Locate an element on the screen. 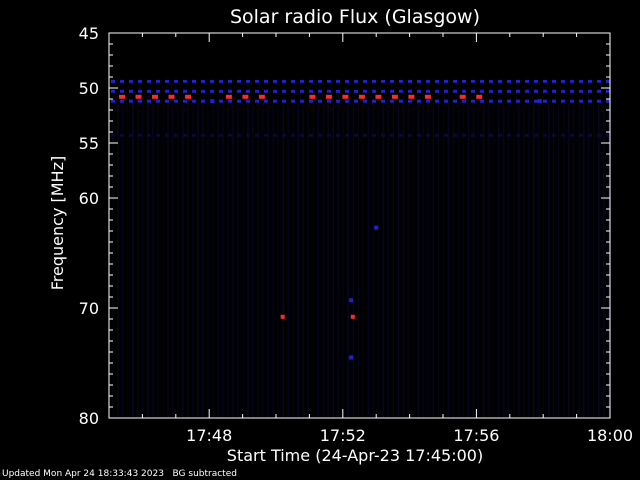  blue-spot is located at coordinates (351, 300).